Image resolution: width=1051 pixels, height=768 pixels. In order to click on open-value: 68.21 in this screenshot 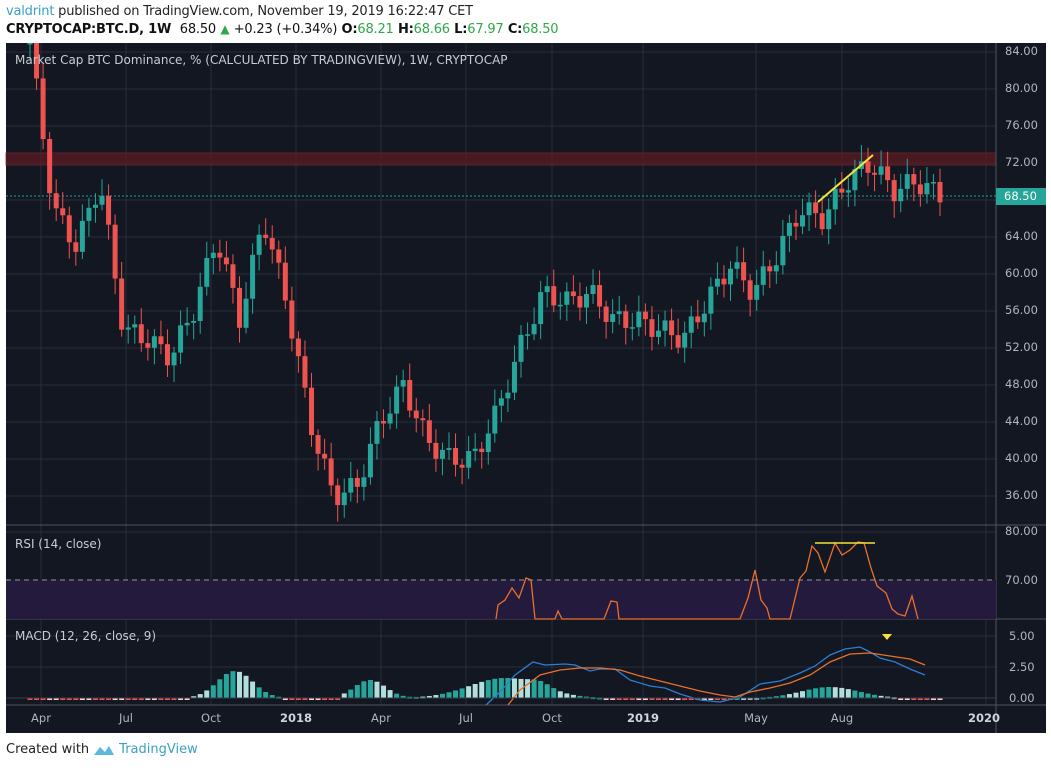, I will do `click(375, 29)`.